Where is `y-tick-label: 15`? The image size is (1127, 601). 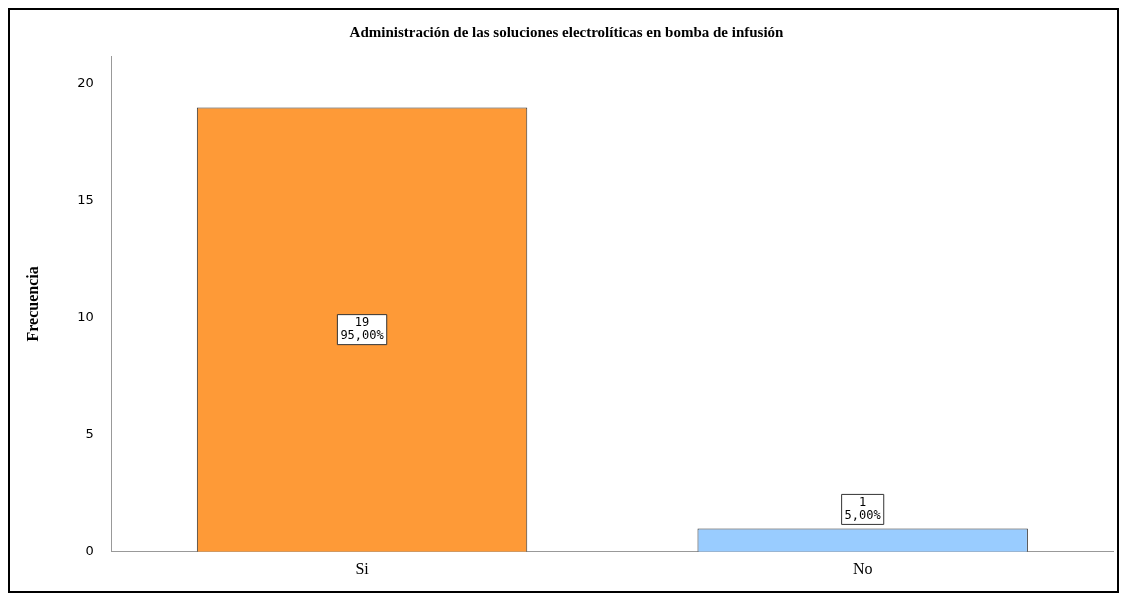
y-tick-label: 15 is located at coordinates (85, 200).